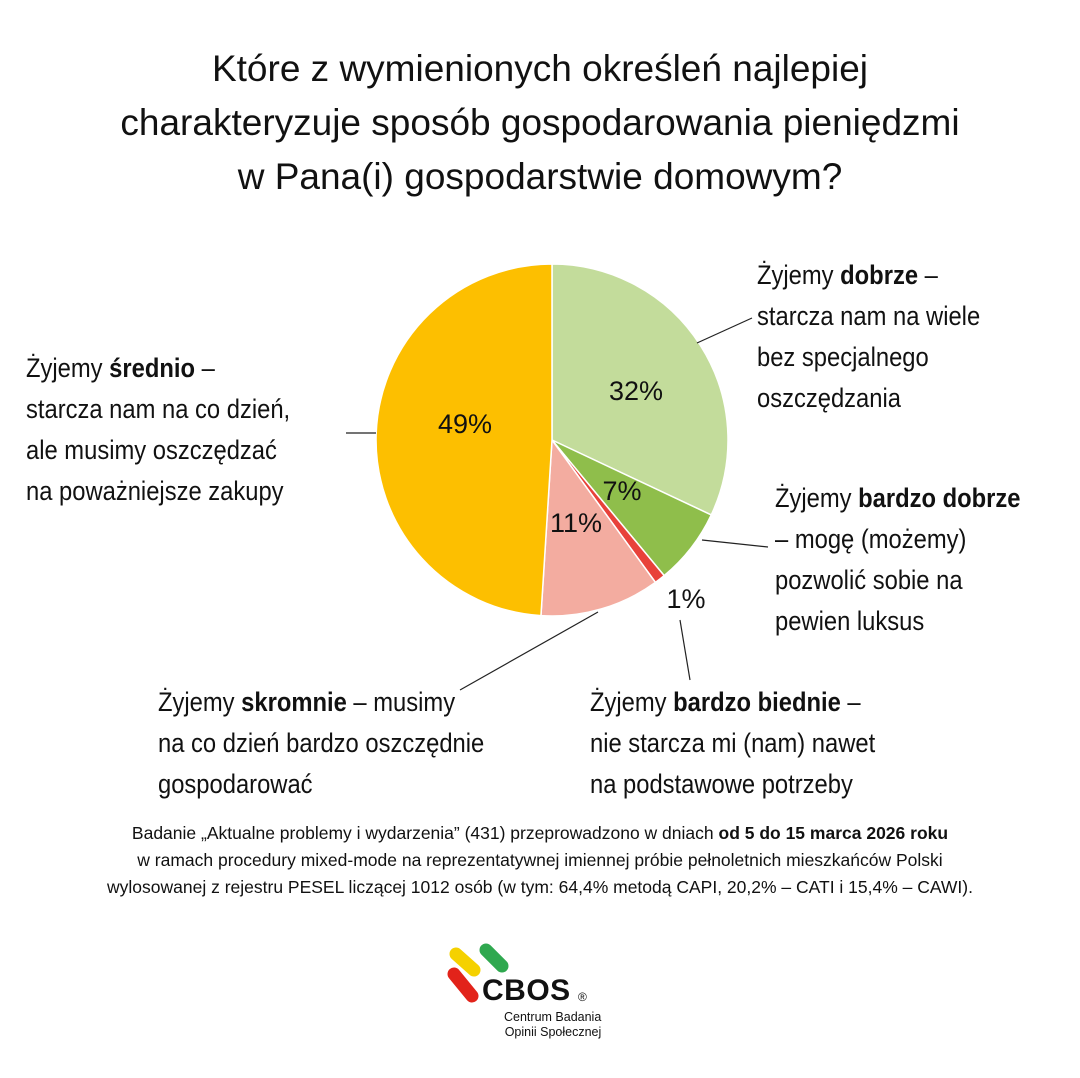 This screenshot has width=1080, height=1078. What do you see at coordinates (576, 523) in the screenshot?
I see `pct-label-skromnie: 11%` at bounding box center [576, 523].